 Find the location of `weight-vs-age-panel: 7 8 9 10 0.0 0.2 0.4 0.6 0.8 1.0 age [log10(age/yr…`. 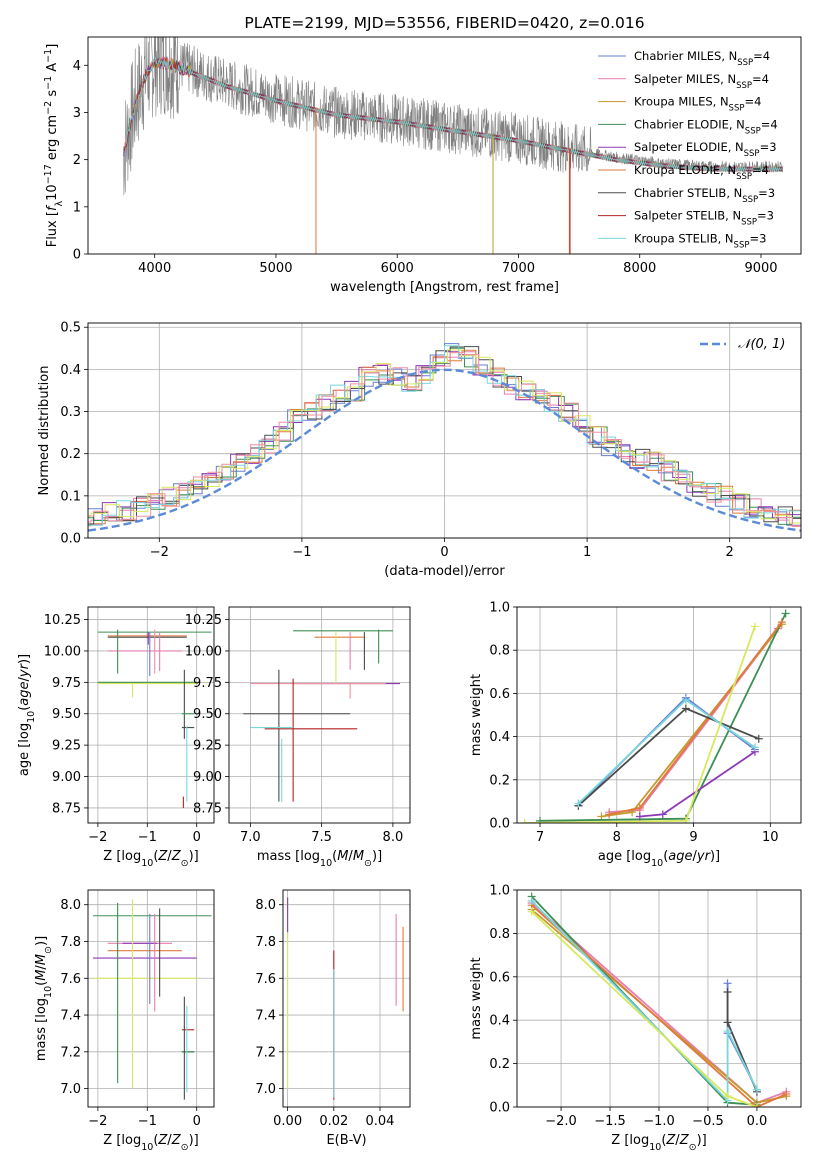

weight-vs-age-panel: 7 8 9 10 0.0 0.2 0.4 0.6 0.8 1.0 age [log10(age/yr… is located at coordinates (635, 735).